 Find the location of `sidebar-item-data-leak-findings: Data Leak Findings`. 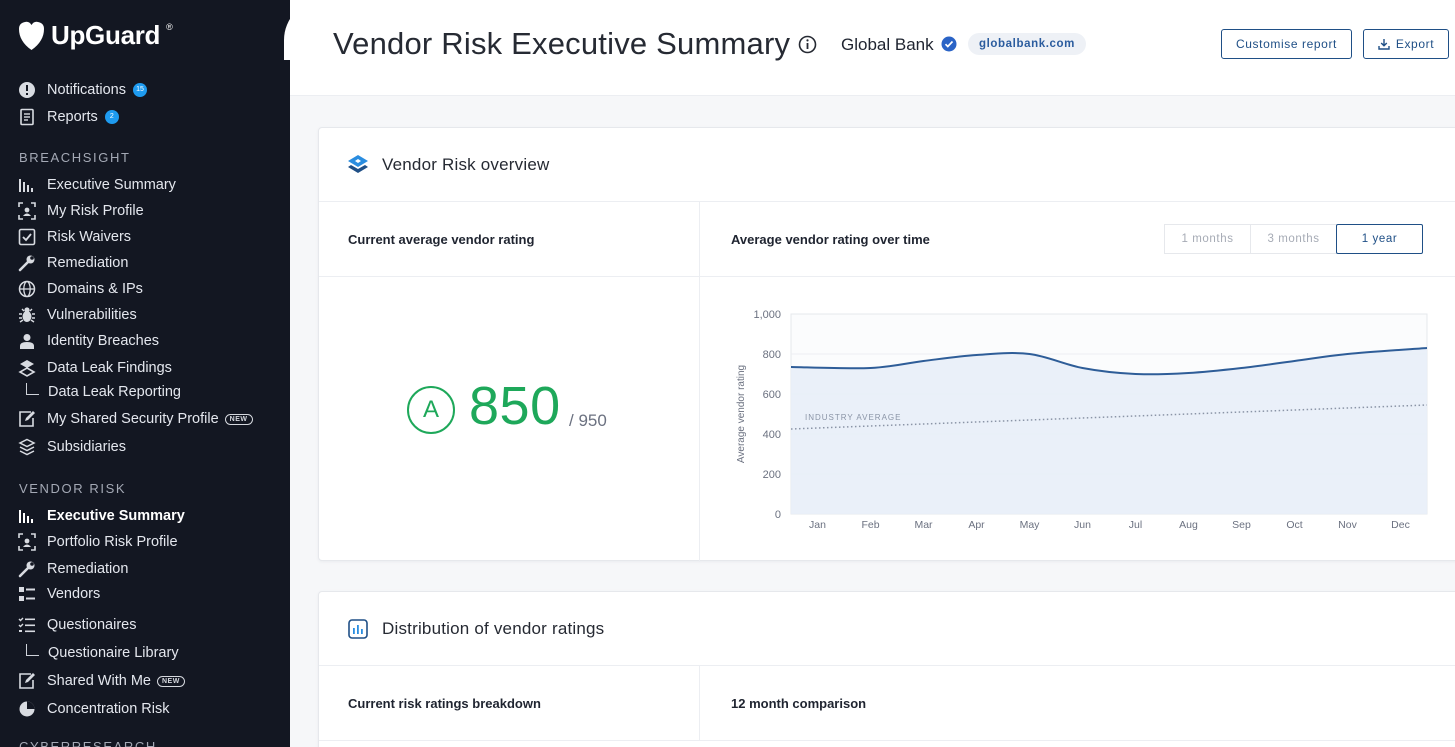

sidebar-item-data-leak-findings: Data Leak Findings is located at coordinates (95, 368).